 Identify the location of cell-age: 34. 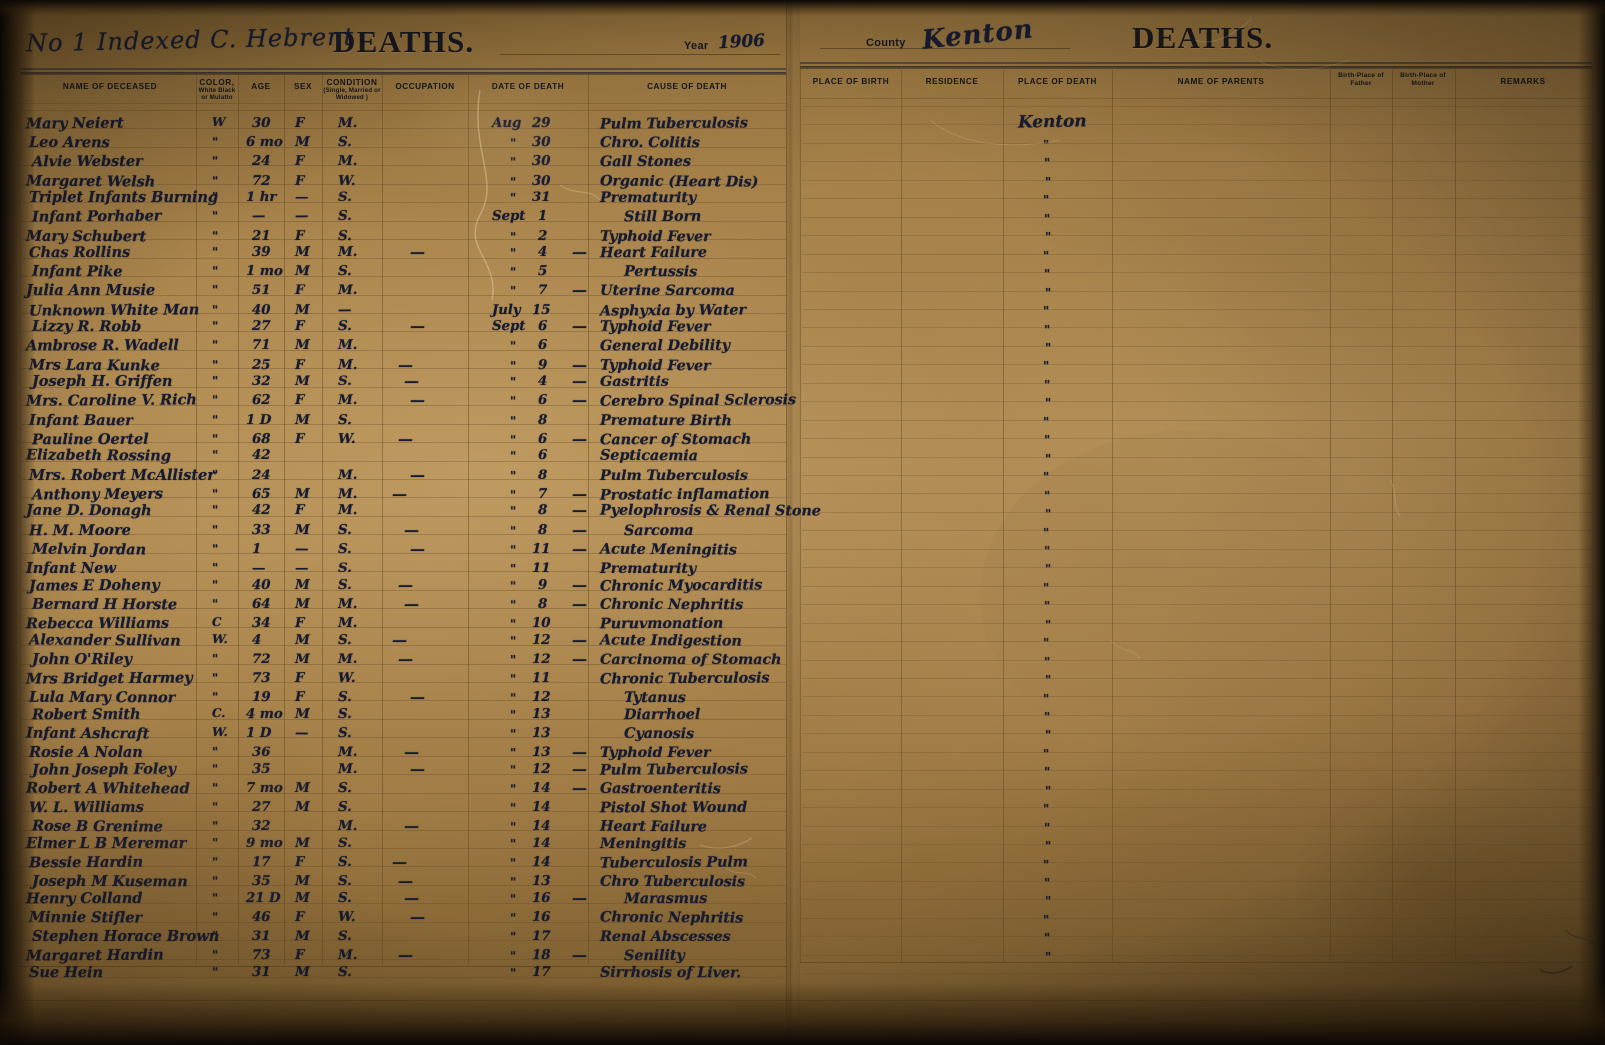
(261, 622).